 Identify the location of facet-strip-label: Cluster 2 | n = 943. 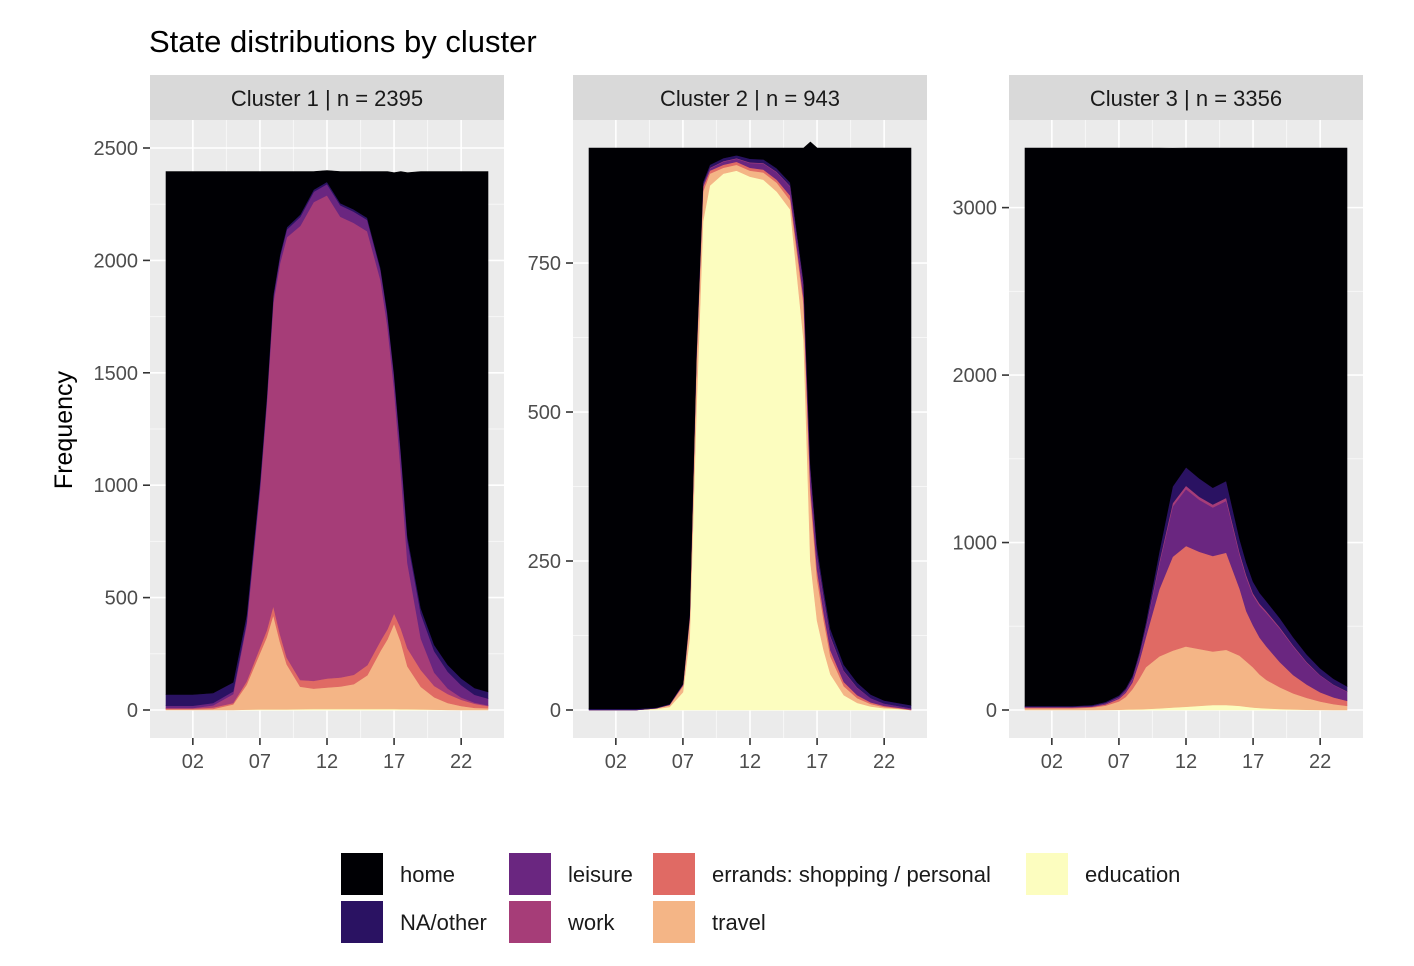
(750, 98).